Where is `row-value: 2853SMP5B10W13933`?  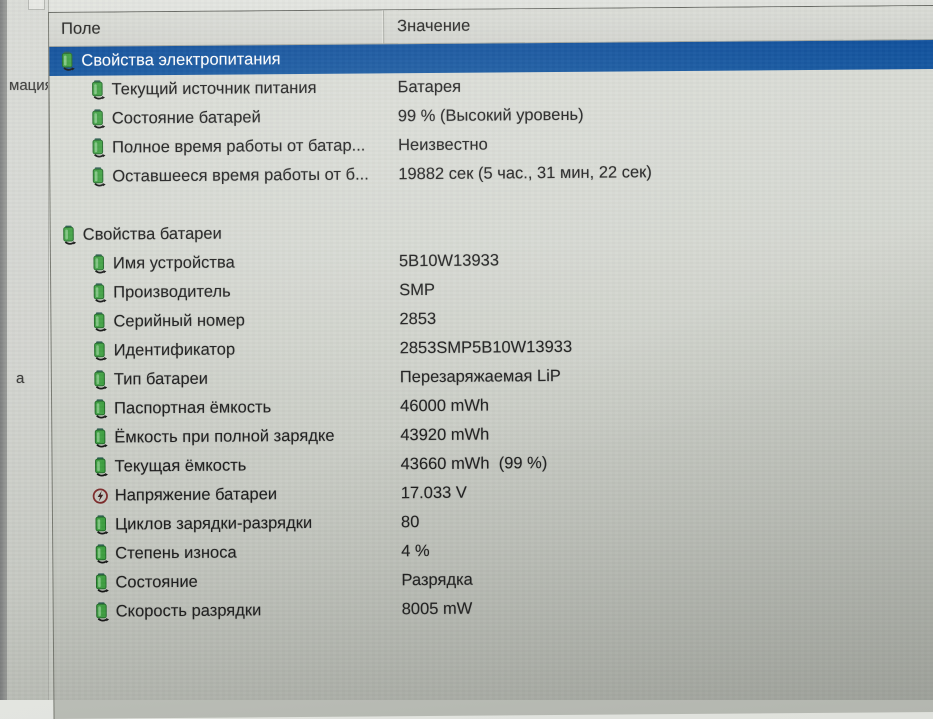 row-value: 2853SMP5B10W13933 is located at coordinates (486, 347).